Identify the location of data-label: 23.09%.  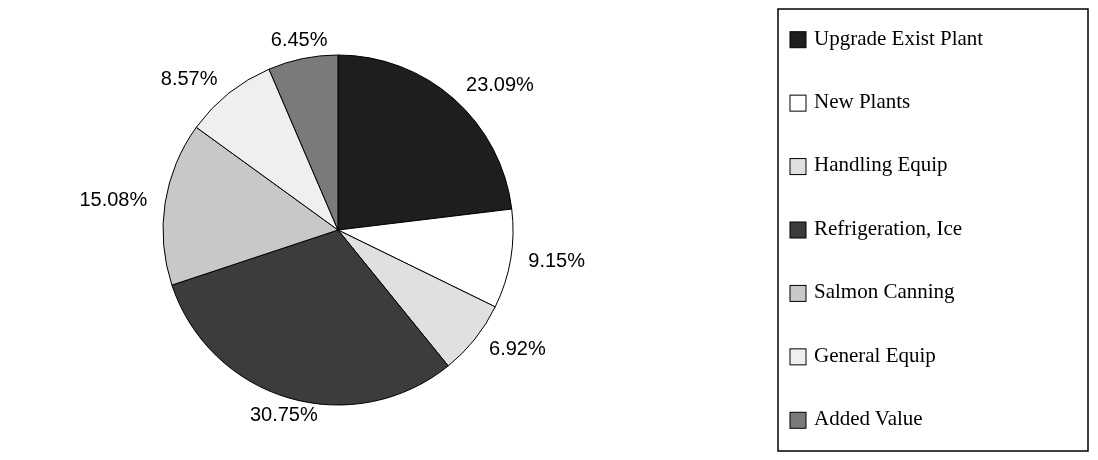
(500, 83).